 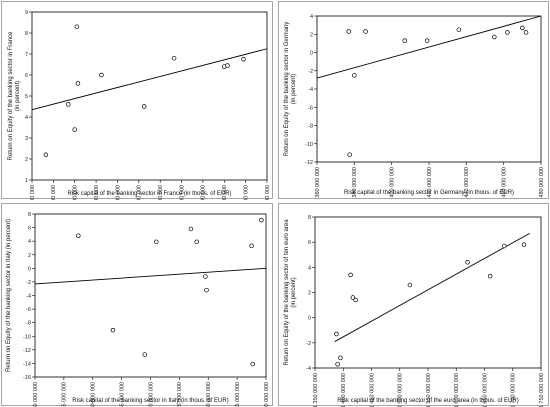 I want to click on x-tick-label: 1 350 000 000, so click(x=316, y=390).